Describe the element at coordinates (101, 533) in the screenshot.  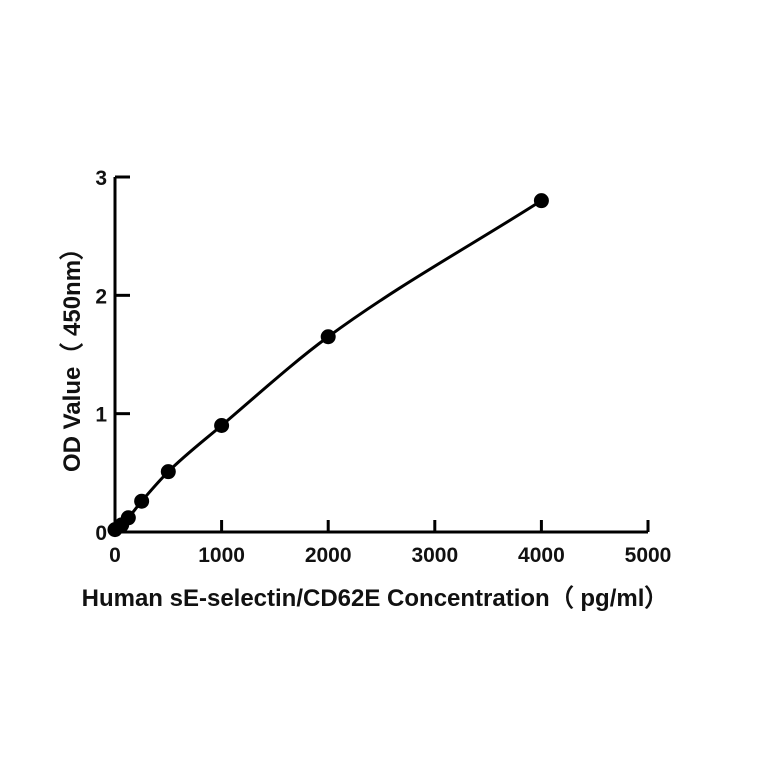
I see `y-tick-label: 0` at that location.